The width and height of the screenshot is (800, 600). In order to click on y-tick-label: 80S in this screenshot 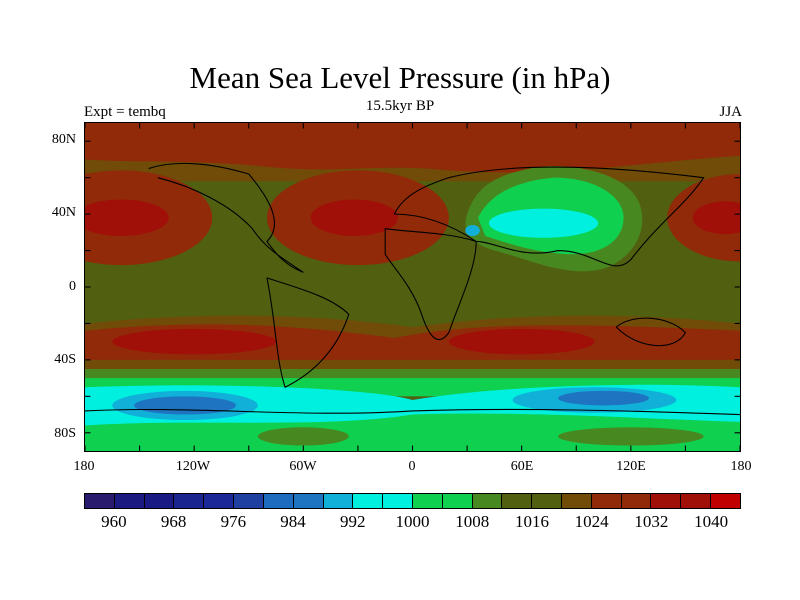, I will do `click(65, 433)`.